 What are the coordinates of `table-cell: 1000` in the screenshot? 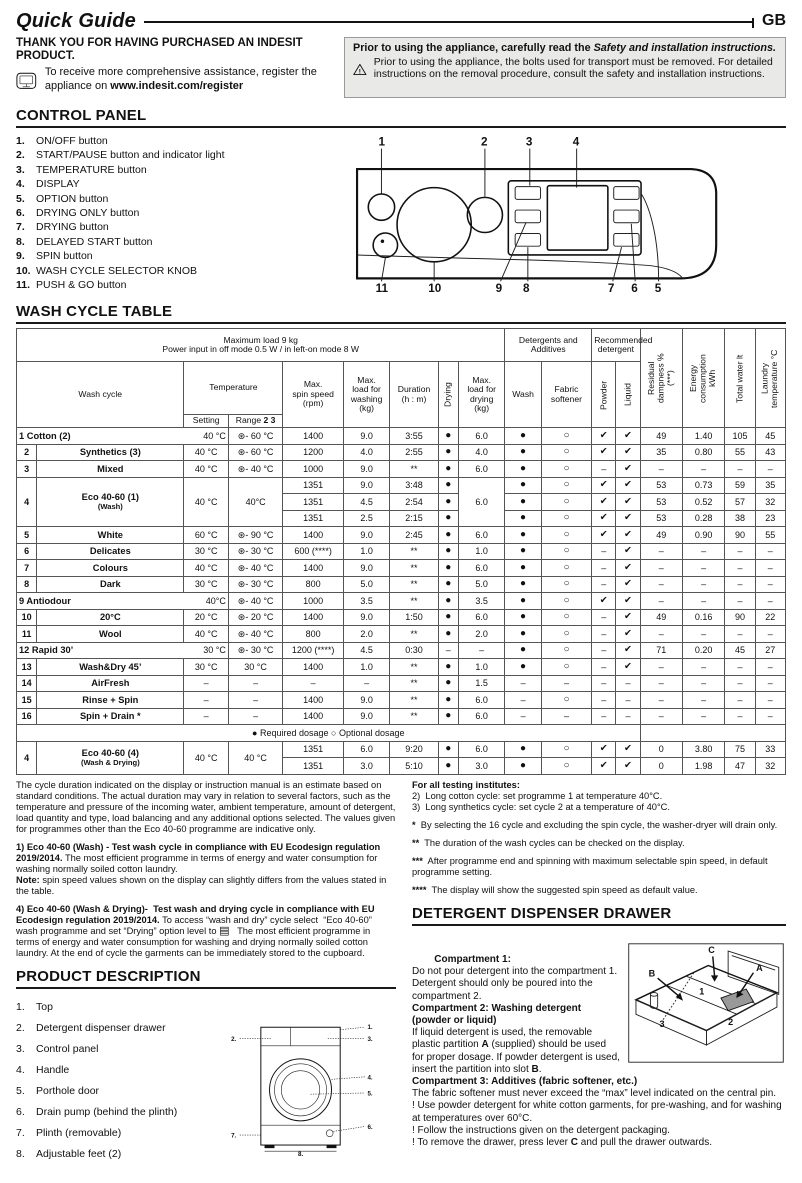 It's located at (313, 601).